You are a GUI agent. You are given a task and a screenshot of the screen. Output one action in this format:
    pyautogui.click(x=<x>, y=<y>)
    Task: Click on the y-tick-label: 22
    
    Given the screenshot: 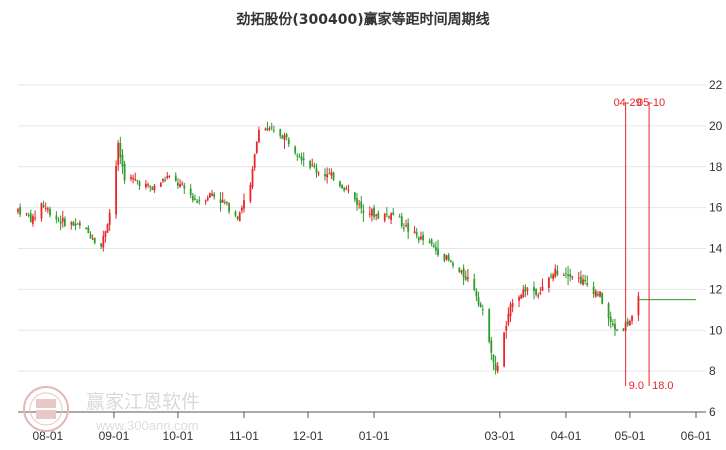 What is the action you would take?
    pyautogui.click(x=716, y=85)
    